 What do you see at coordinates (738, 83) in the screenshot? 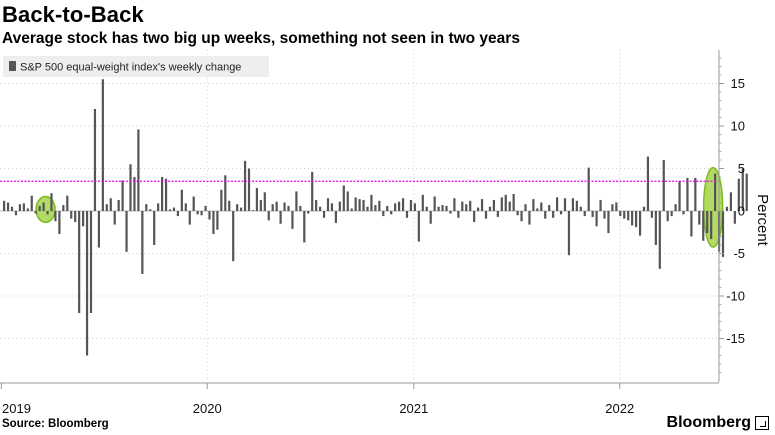
I see `y-tick-label: 15` at bounding box center [738, 83].